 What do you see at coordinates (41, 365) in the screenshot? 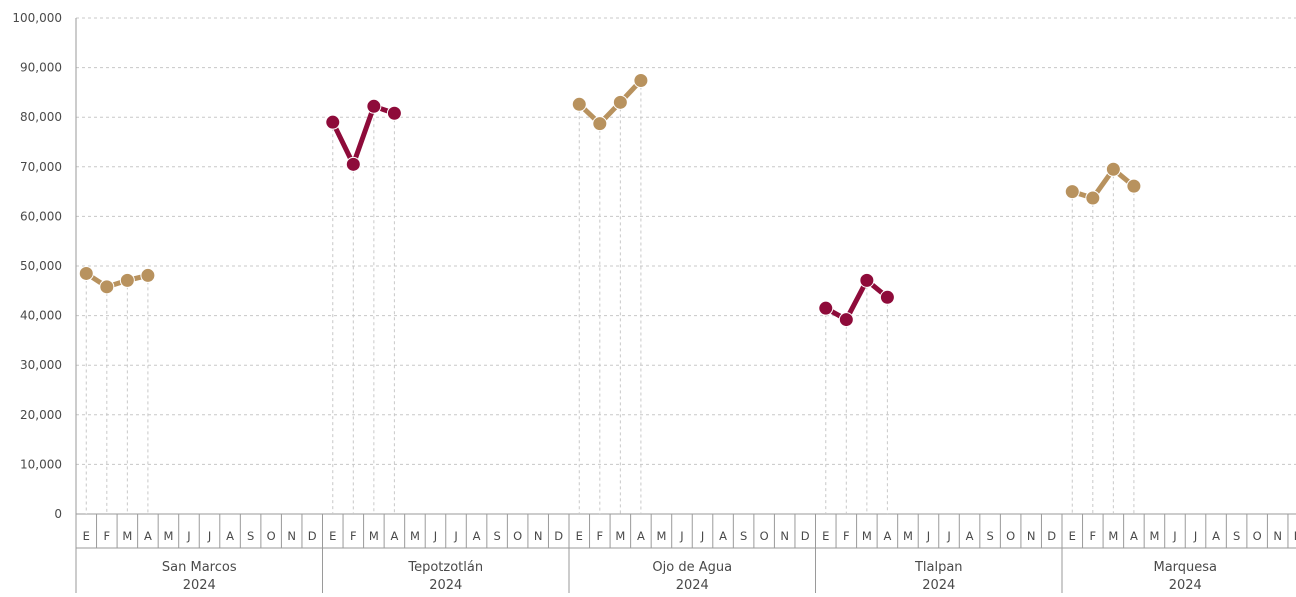
I see `y-tick-label: 30,000` at bounding box center [41, 365].